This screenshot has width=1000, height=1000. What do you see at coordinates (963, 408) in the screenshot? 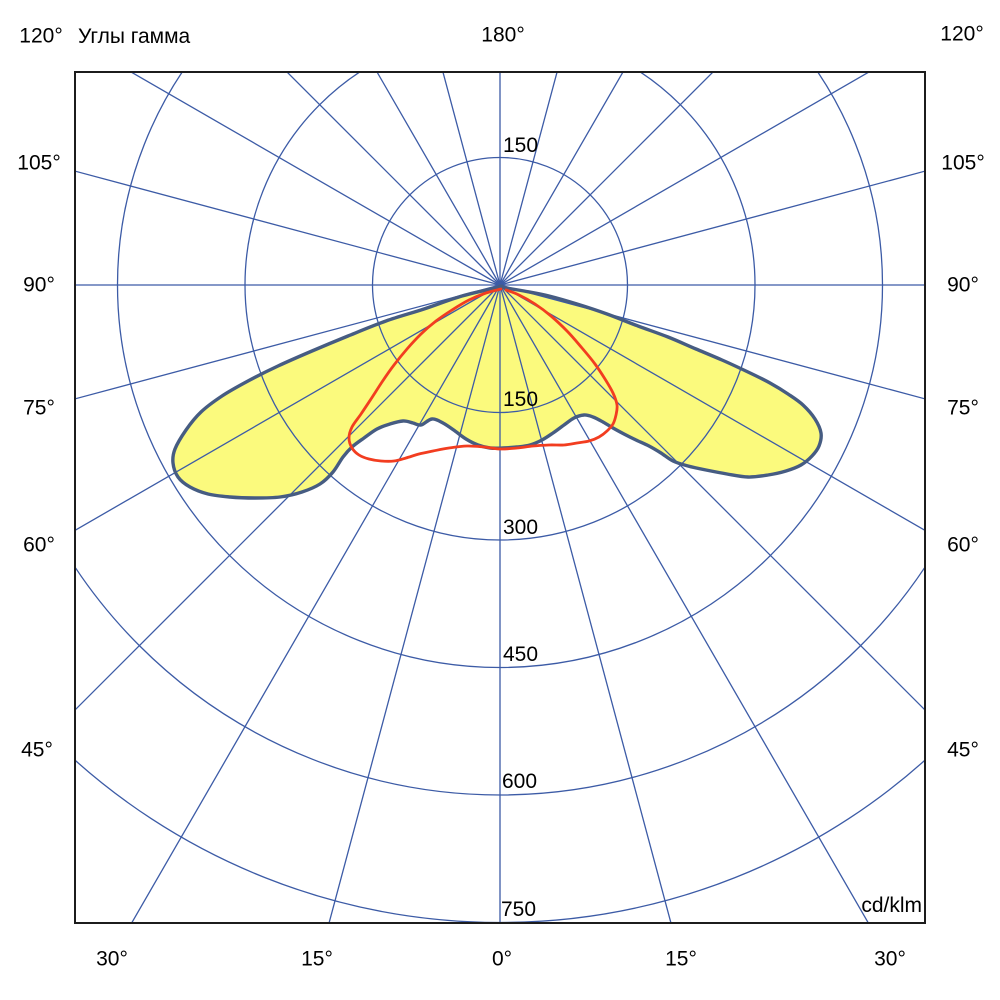
I see `gamma-angle-label-right-75: 75°` at bounding box center [963, 408].